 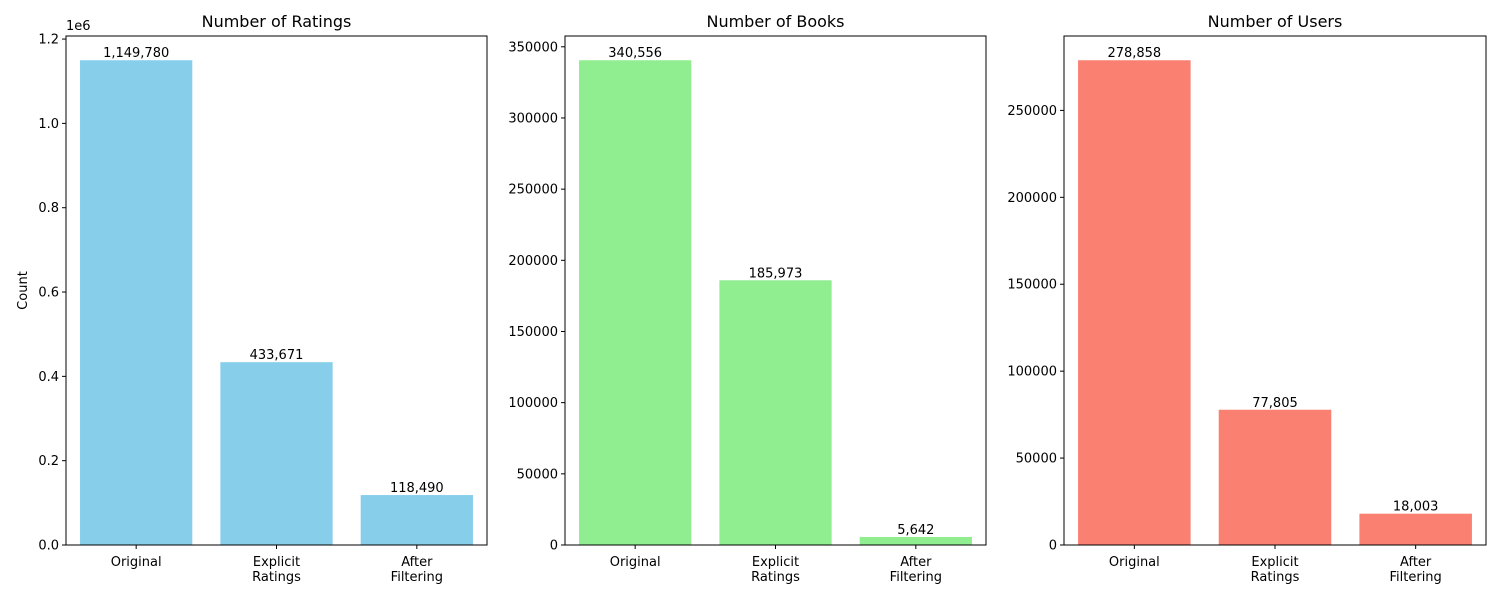 What do you see at coordinates (776, 273) in the screenshot?
I see `data-label: 185,973` at bounding box center [776, 273].